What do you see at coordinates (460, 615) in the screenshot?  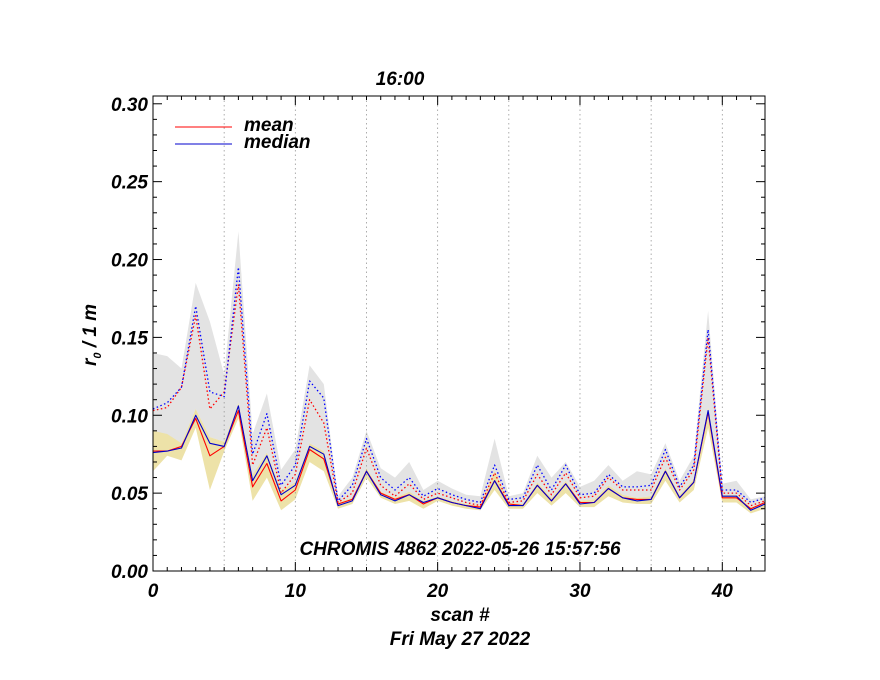 I see `x-axis-label: scan #` at bounding box center [460, 615].